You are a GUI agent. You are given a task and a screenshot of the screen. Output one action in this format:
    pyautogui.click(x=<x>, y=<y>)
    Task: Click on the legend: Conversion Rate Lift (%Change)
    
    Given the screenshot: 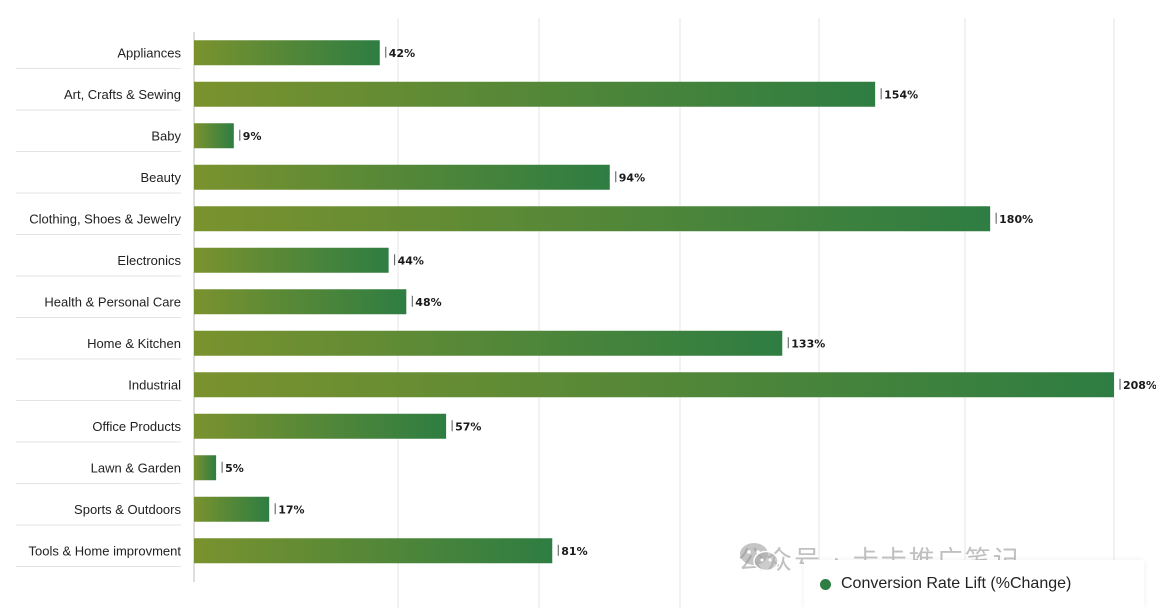 What is the action you would take?
    pyautogui.click(x=974, y=584)
    